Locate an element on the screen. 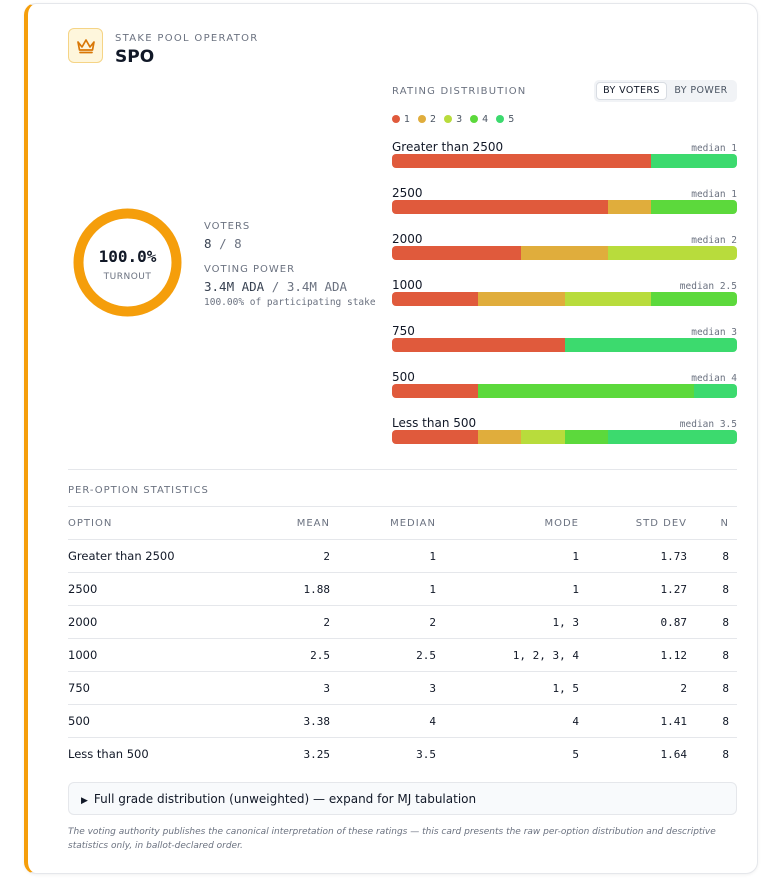 The width and height of the screenshot is (776, 893). distribution-row: 1000 median 2.5 is located at coordinates (564, 296).